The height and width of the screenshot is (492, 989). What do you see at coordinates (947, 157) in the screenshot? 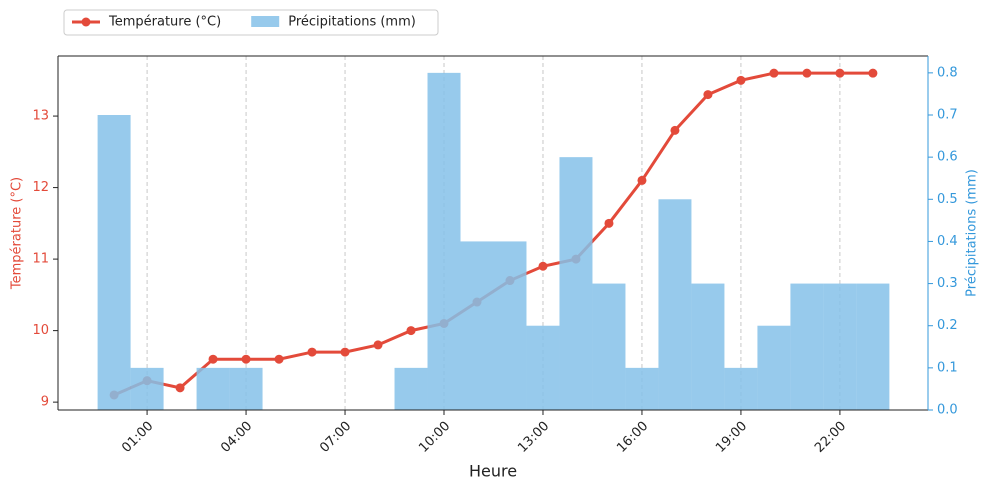
I see `y2-tick-label: 0.6` at bounding box center [947, 157].